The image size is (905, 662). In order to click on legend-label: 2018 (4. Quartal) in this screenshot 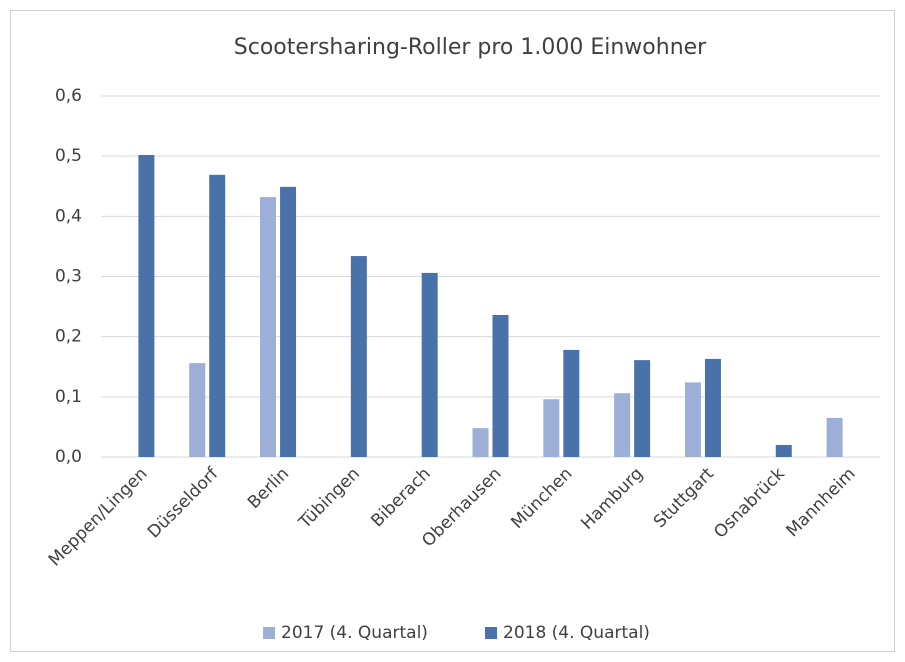, I will do `click(576, 633)`.